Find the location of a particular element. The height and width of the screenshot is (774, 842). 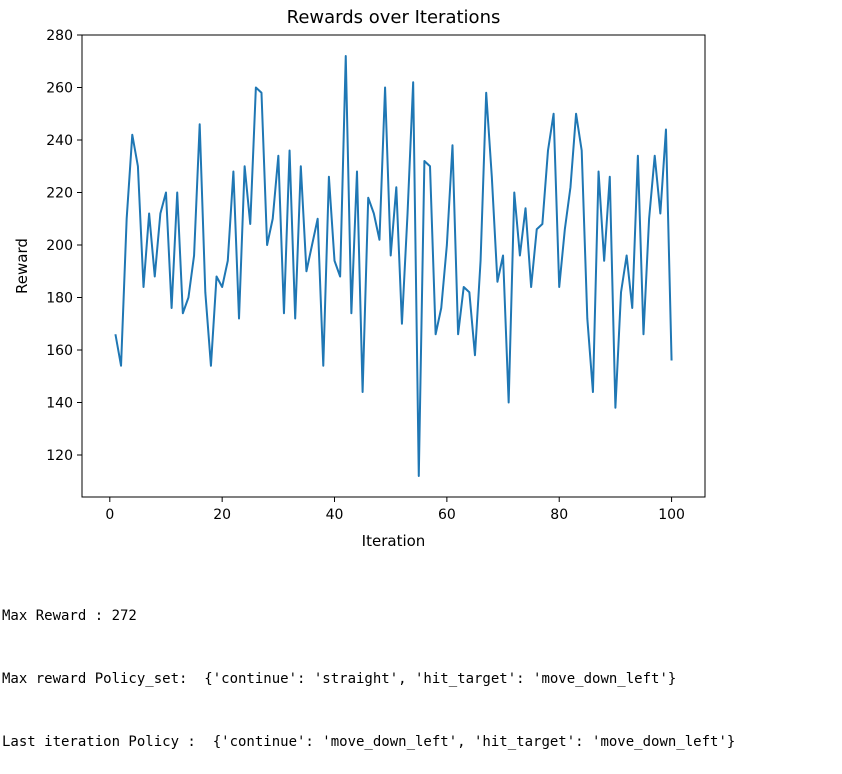

y-tick-label: 240 is located at coordinates (59, 141).